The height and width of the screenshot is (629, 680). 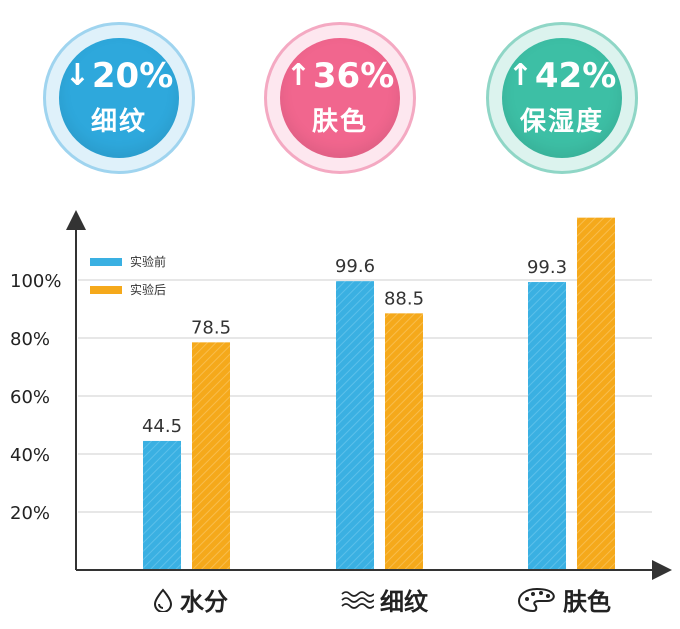 I want to click on legend-swatch-after, so click(x=106, y=290).